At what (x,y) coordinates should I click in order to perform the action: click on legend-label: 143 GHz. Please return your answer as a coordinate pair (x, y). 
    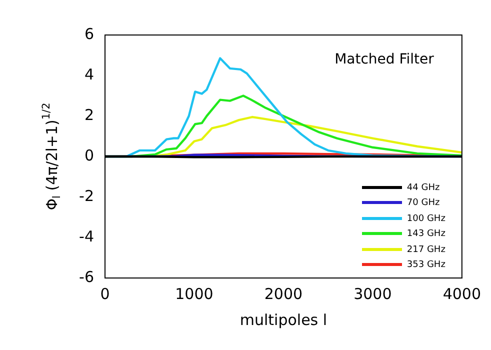
    Looking at the image, I should click on (426, 233).